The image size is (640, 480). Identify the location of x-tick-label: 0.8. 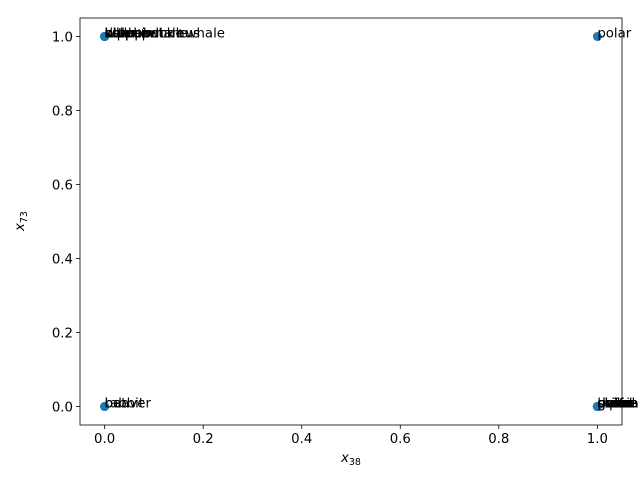
(498, 439).